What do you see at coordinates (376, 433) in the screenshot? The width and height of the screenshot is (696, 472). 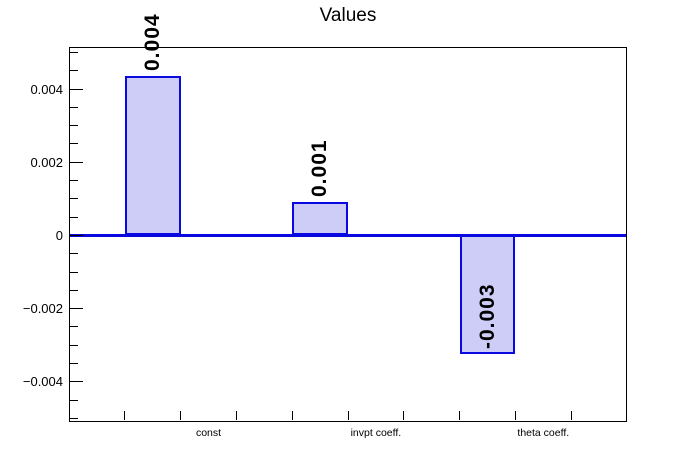 I see `x-category-label: invpt coeff.` at bounding box center [376, 433].